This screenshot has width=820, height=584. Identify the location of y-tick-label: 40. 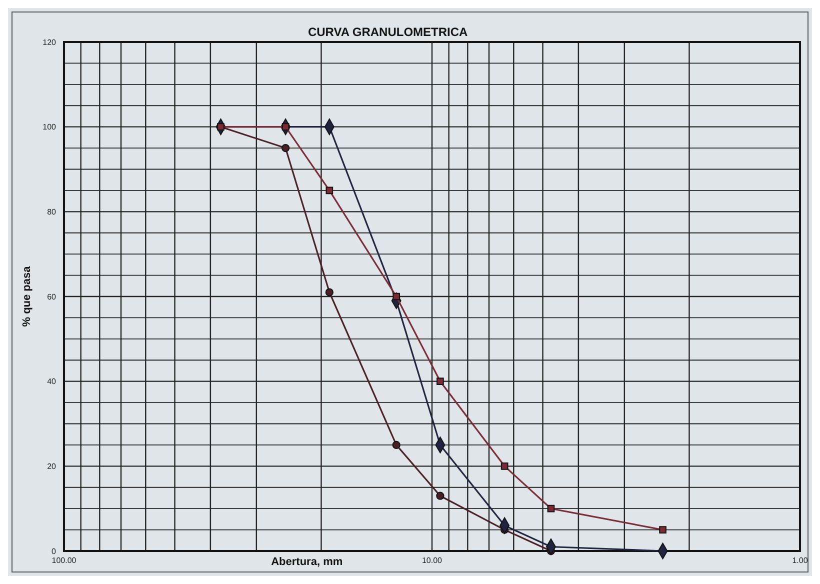
(52, 381).